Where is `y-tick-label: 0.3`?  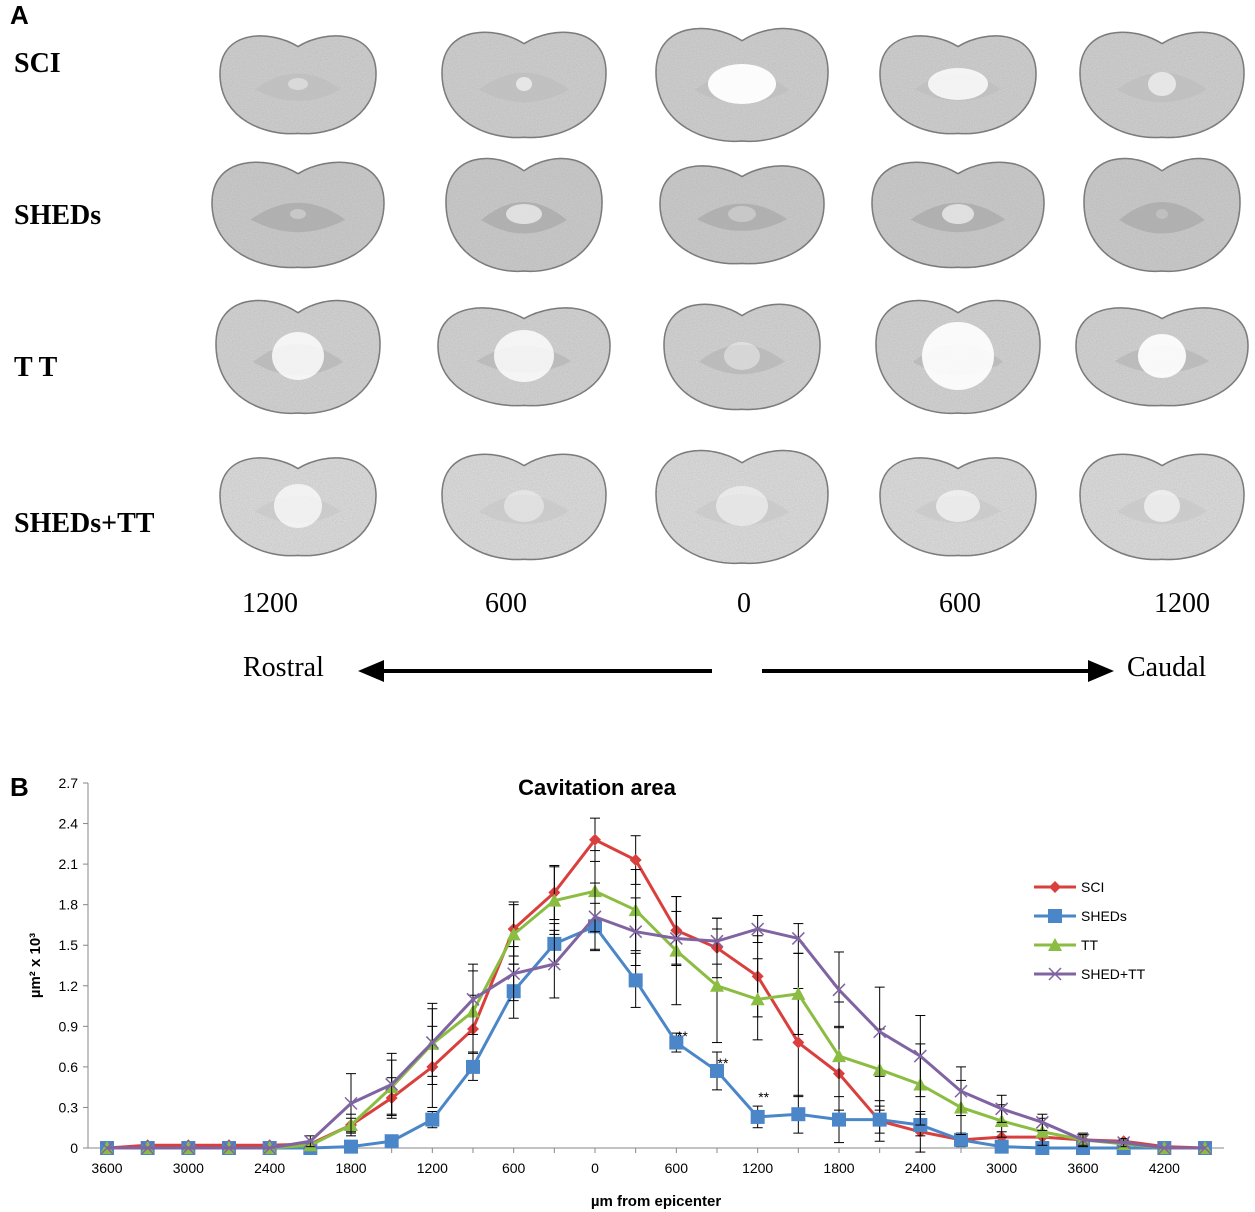
y-tick-label: 0.3 is located at coordinates (69, 1107).